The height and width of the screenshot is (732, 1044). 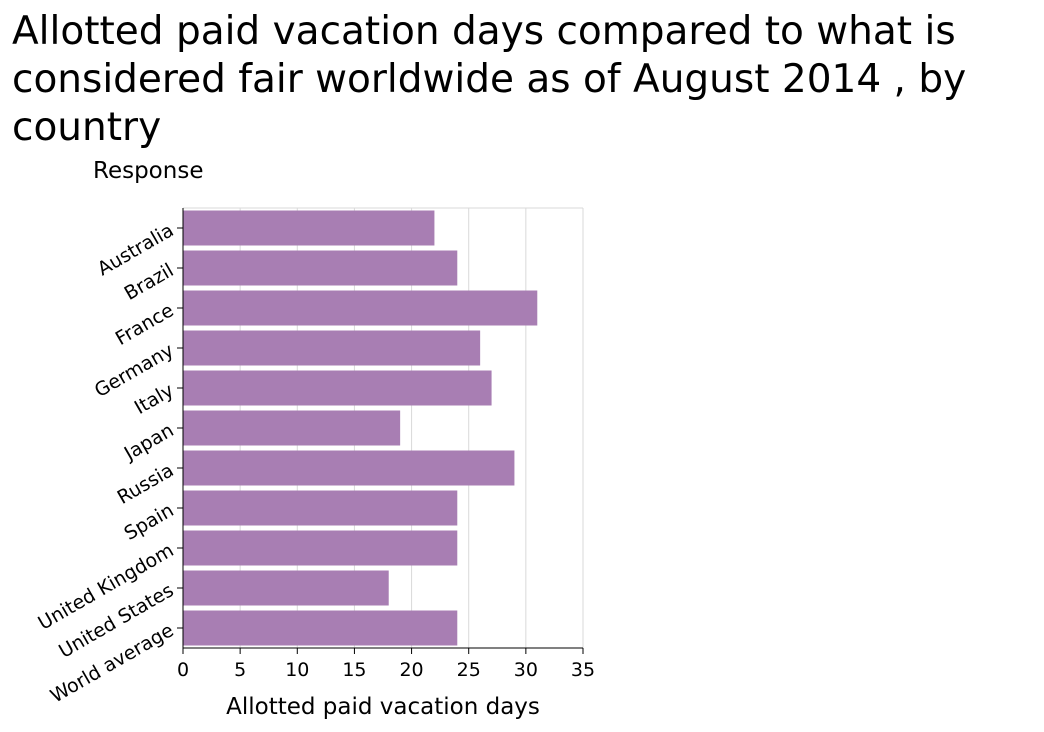 I want to click on y-axis-title: Response, so click(x=148, y=171).